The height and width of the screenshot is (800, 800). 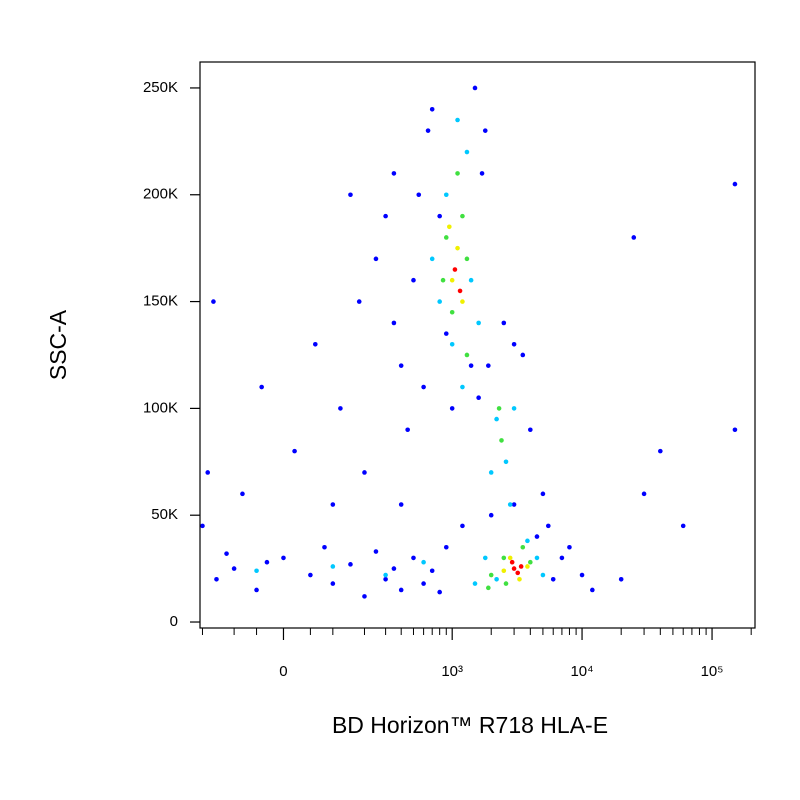 What do you see at coordinates (174, 621) in the screenshot?
I see `y-tick-label: 0` at bounding box center [174, 621].